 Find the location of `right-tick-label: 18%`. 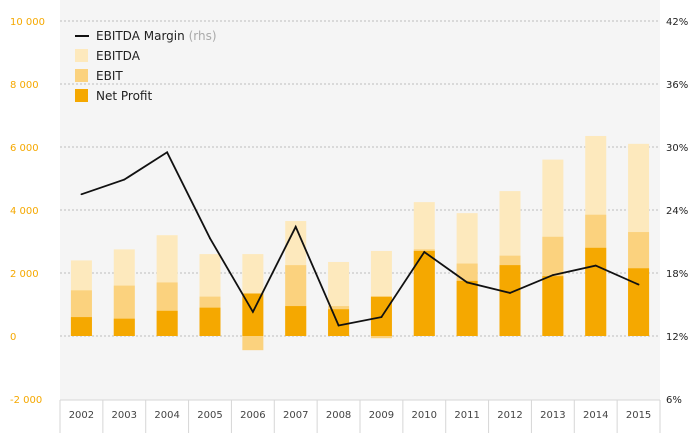

right-tick-label: 18% is located at coordinates (677, 274).